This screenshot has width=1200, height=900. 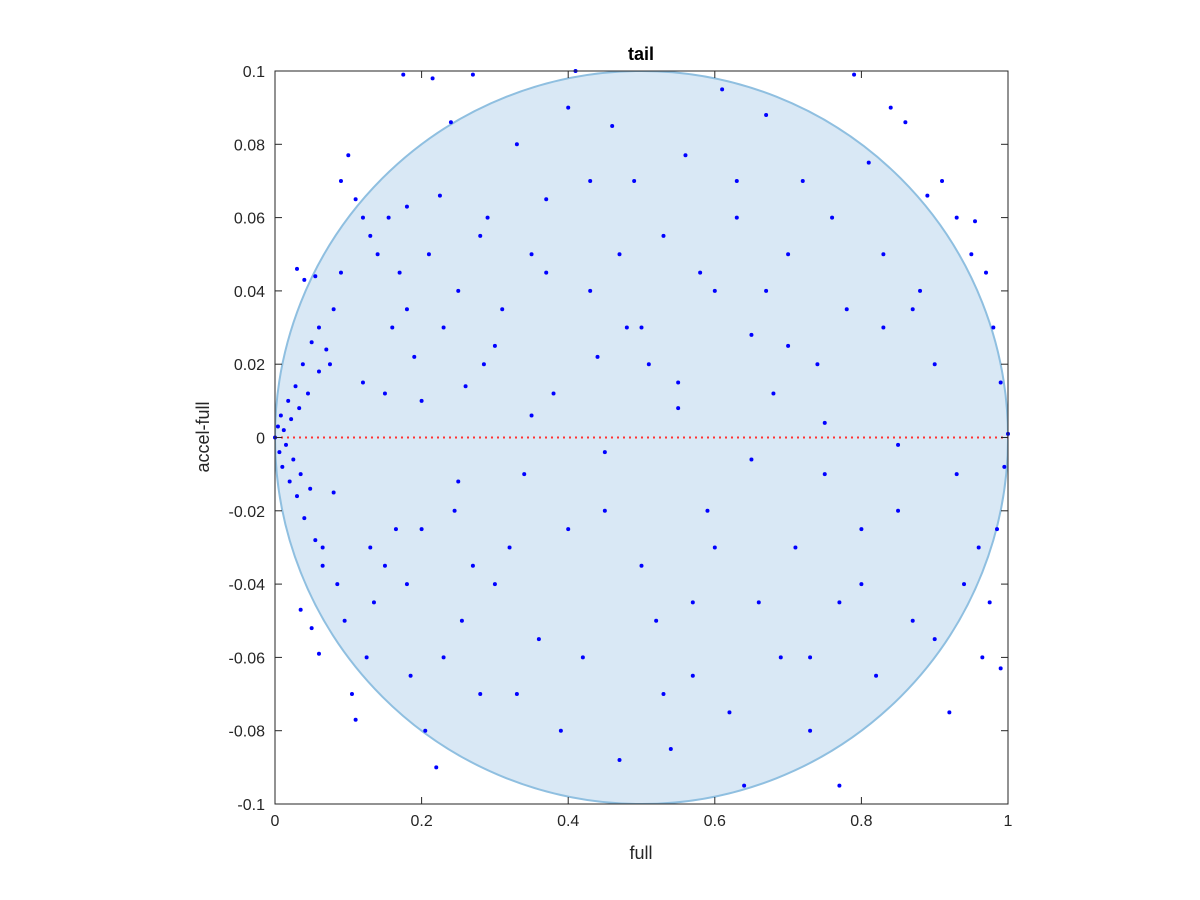 I want to click on y-axis-label: accel-full, so click(x=203, y=436).